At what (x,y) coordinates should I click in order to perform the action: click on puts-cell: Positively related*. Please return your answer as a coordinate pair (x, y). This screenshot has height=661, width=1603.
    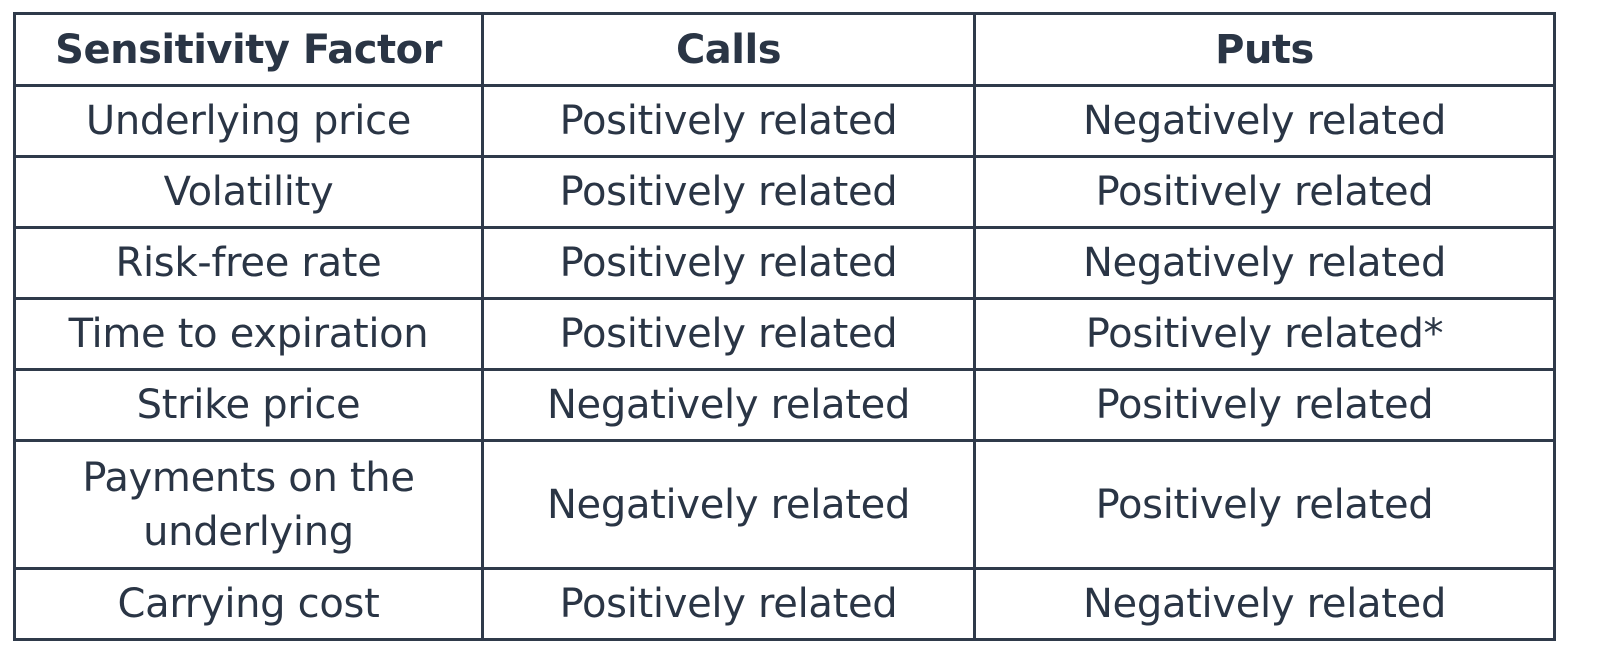
    Looking at the image, I should click on (1264, 334).